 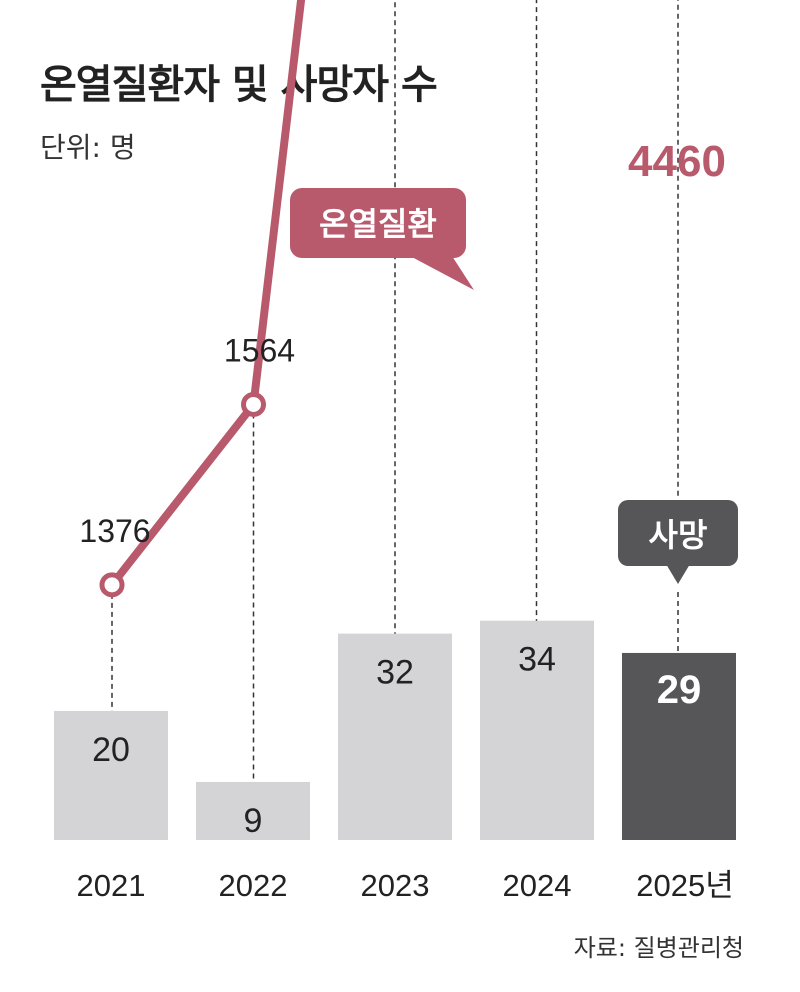 I want to click on bar-2024, so click(x=537, y=730).